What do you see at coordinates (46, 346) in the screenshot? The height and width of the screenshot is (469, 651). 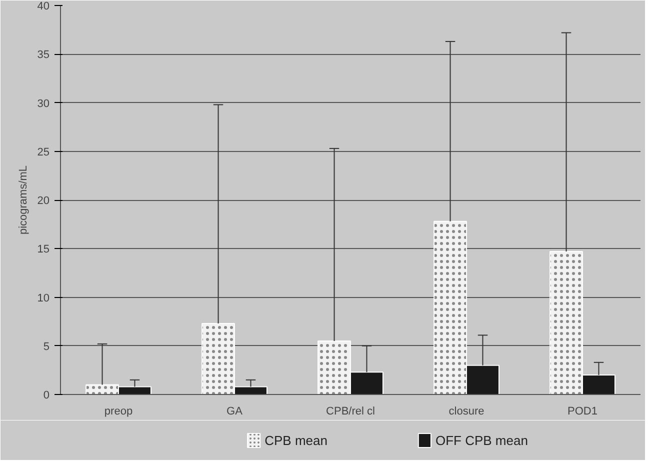 I see `y-tick-label: 5` at bounding box center [46, 346].